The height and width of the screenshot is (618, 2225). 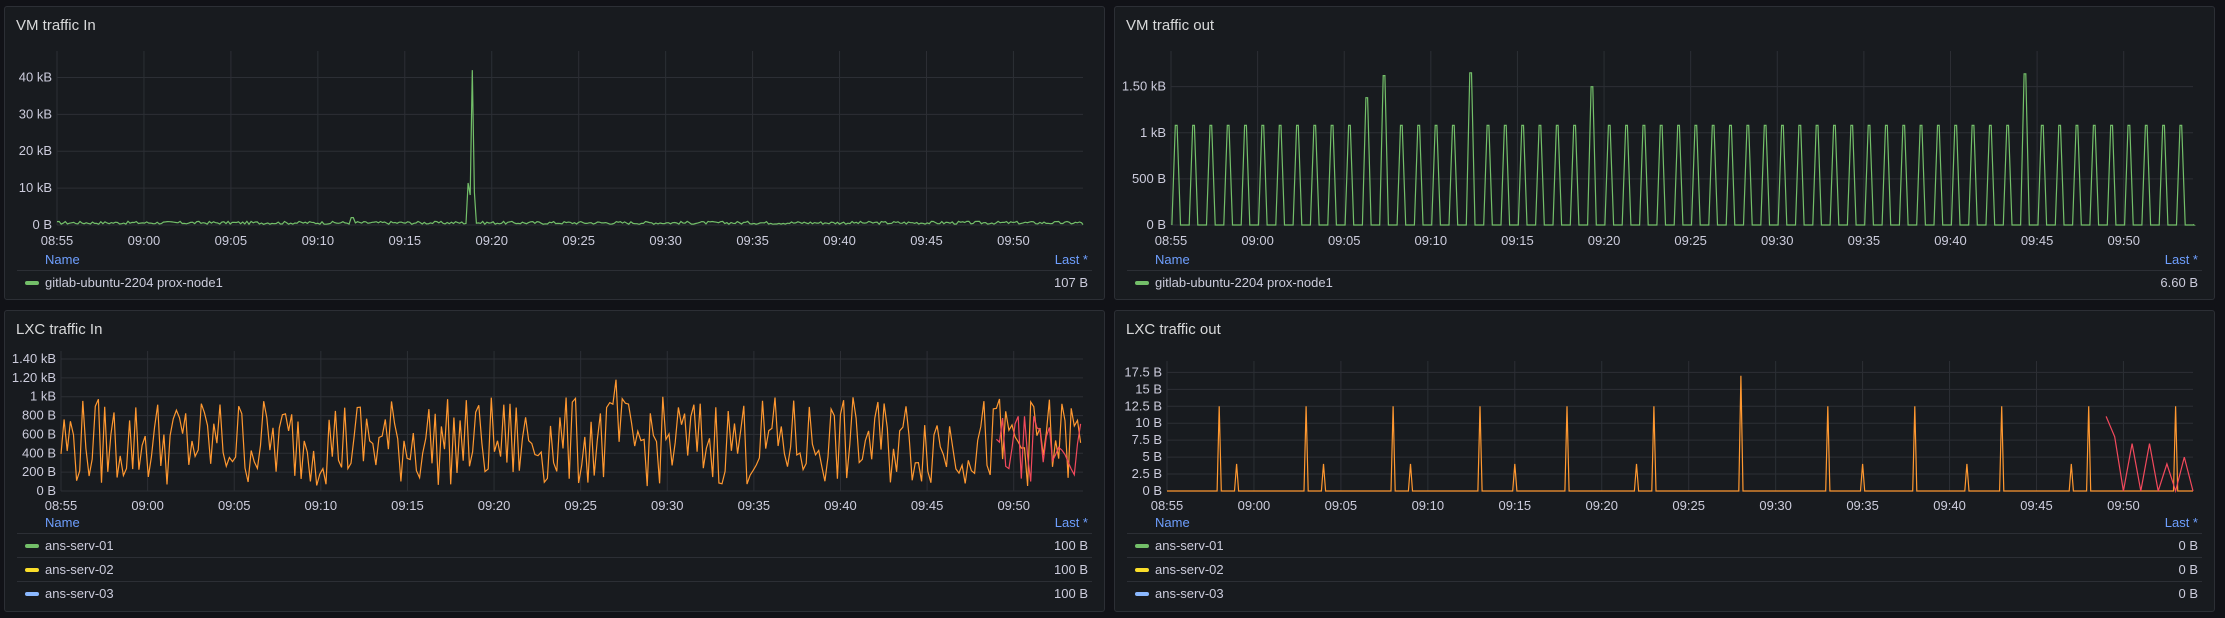 What do you see at coordinates (1071, 569) in the screenshot?
I see `series-last-value: 100 B` at bounding box center [1071, 569].